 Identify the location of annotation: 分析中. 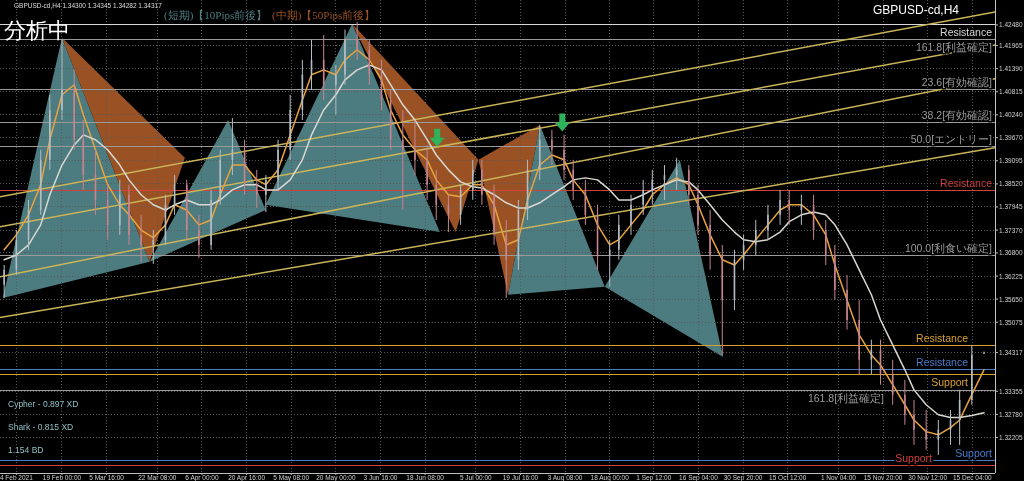
(37, 30).